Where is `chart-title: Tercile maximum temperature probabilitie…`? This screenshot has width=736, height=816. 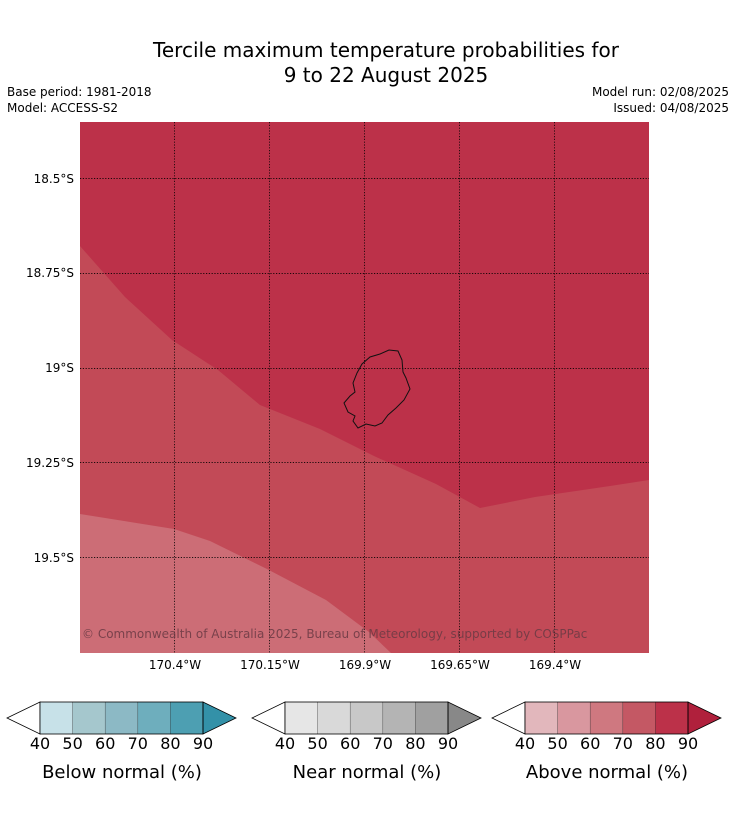
chart-title: Tercile maximum temperature probabilitie… is located at coordinates (368, 63).